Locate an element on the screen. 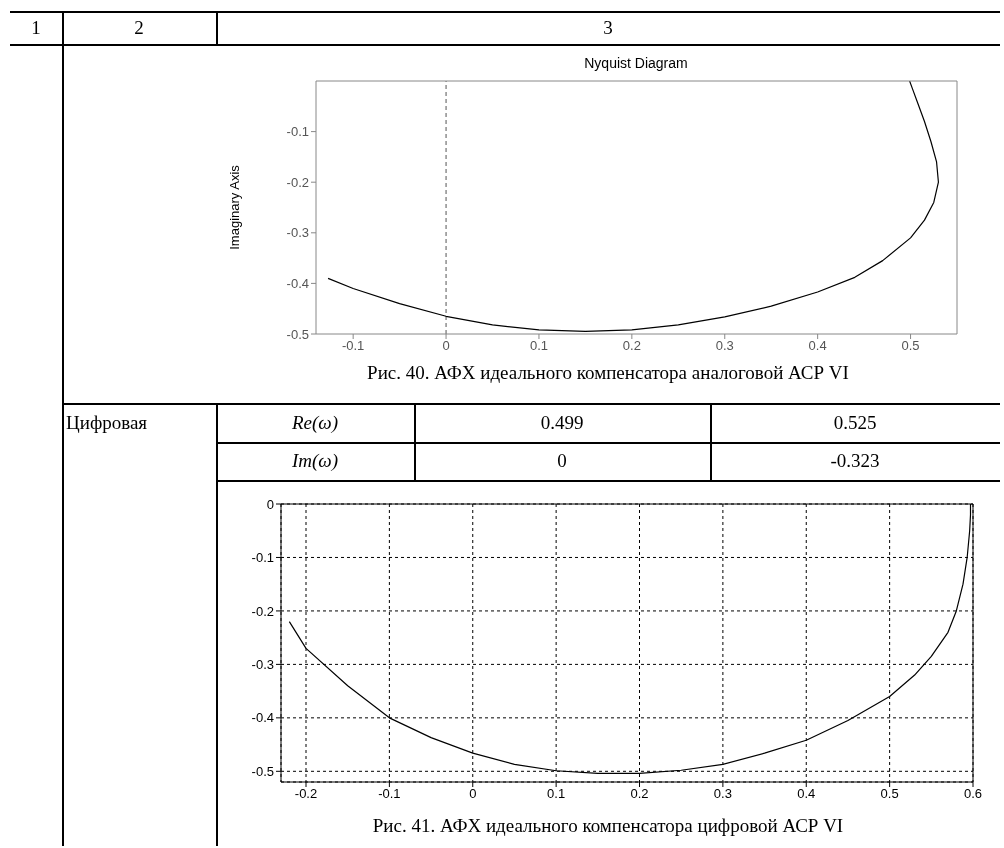  chart-title: Nyquist Diagram is located at coordinates (636, 64).